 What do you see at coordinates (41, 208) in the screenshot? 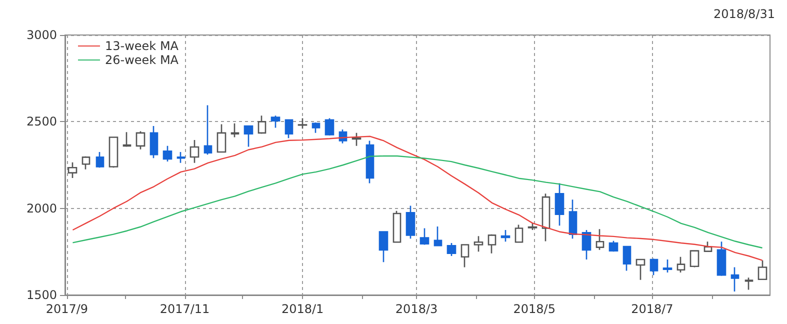
I see `y-tick-label: 2000` at bounding box center [41, 208].